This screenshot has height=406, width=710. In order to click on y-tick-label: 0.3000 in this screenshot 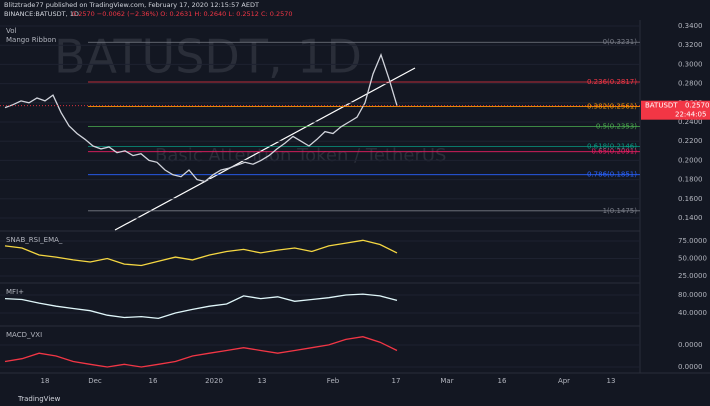, I will do `click(690, 64)`.